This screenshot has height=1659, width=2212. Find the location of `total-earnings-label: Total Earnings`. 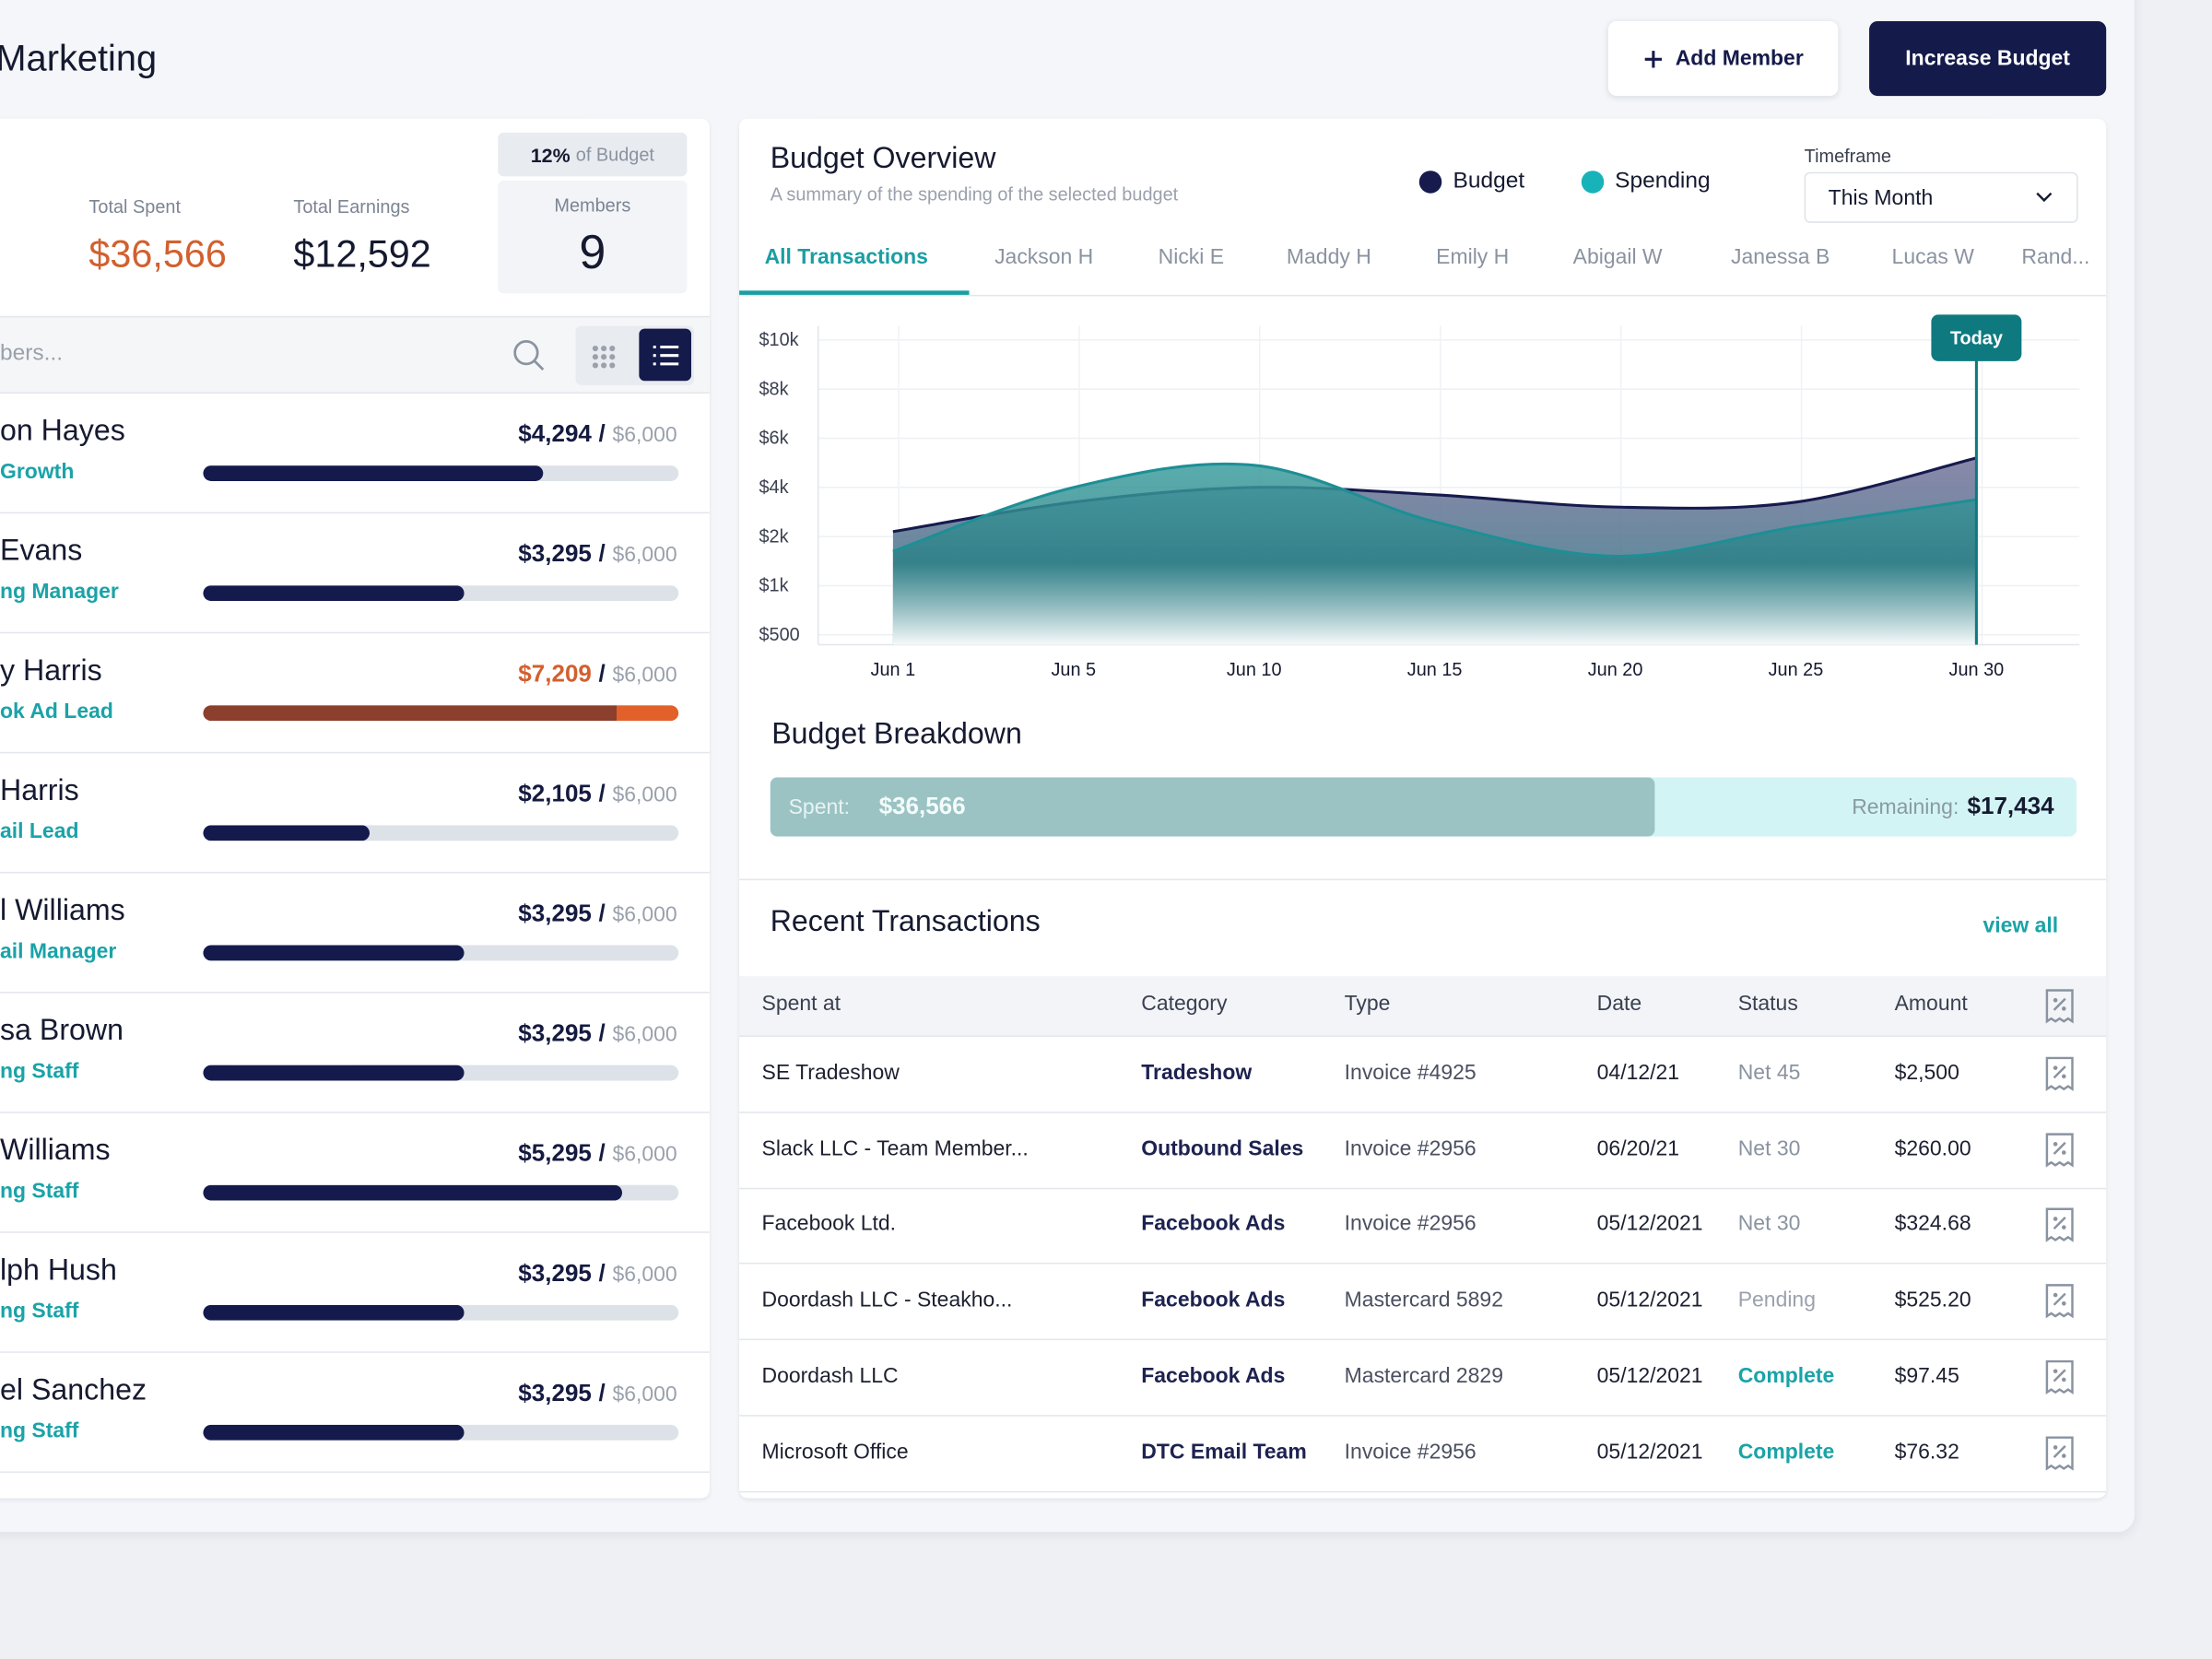

total-earnings-label: Total Earnings is located at coordinates (351, 206).